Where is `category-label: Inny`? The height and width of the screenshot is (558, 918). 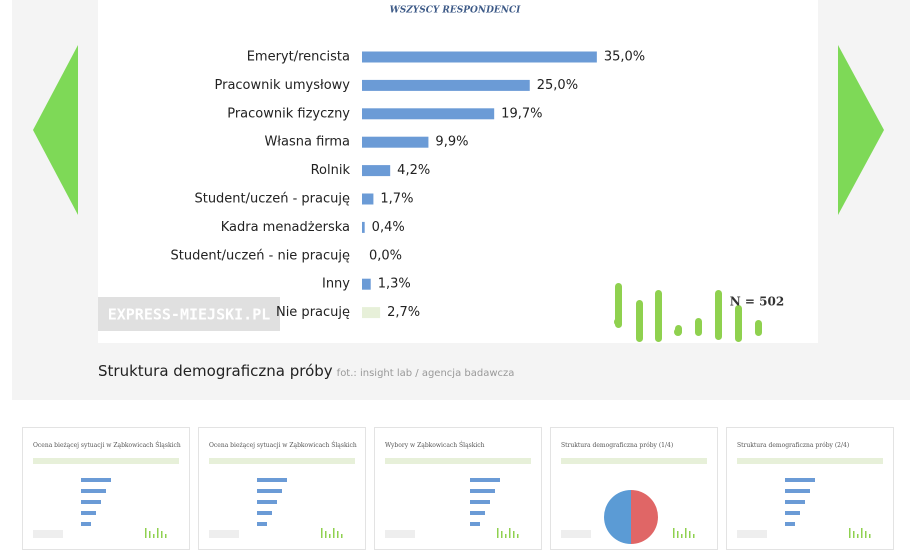 category-label: Inny is located at coordinates (336, 284).